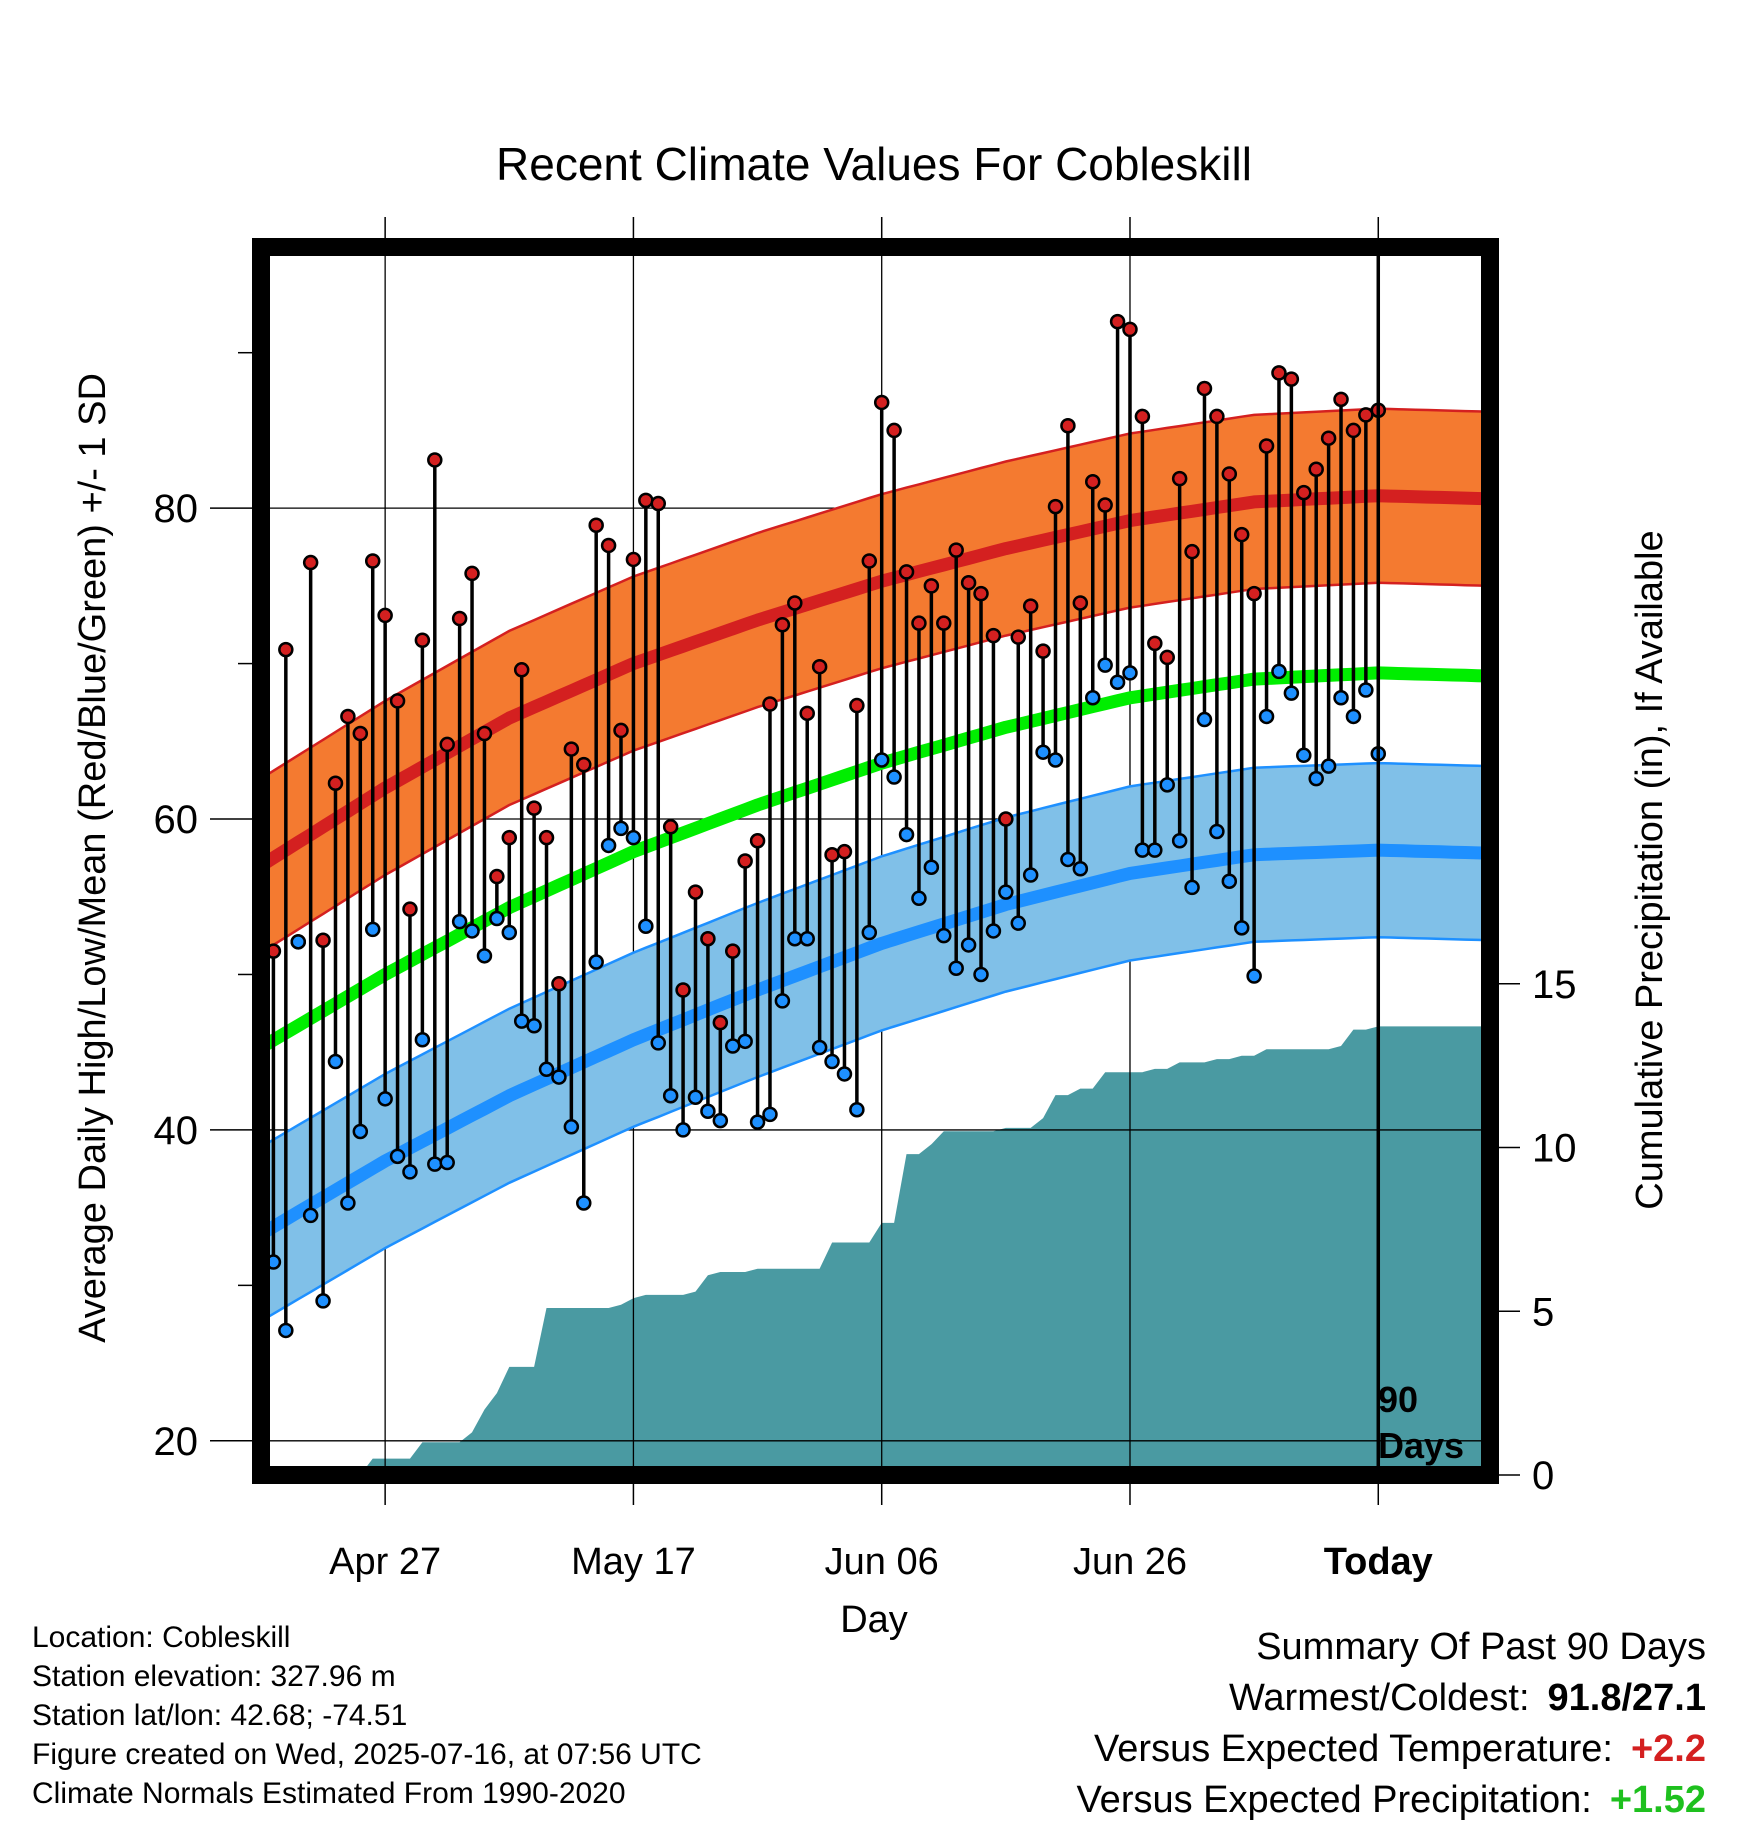  What do you see at coordinates (1543, 1476) in the screenshot?
I see `y2-tick-label-0: 0` at bounding box center [1543, 1476].